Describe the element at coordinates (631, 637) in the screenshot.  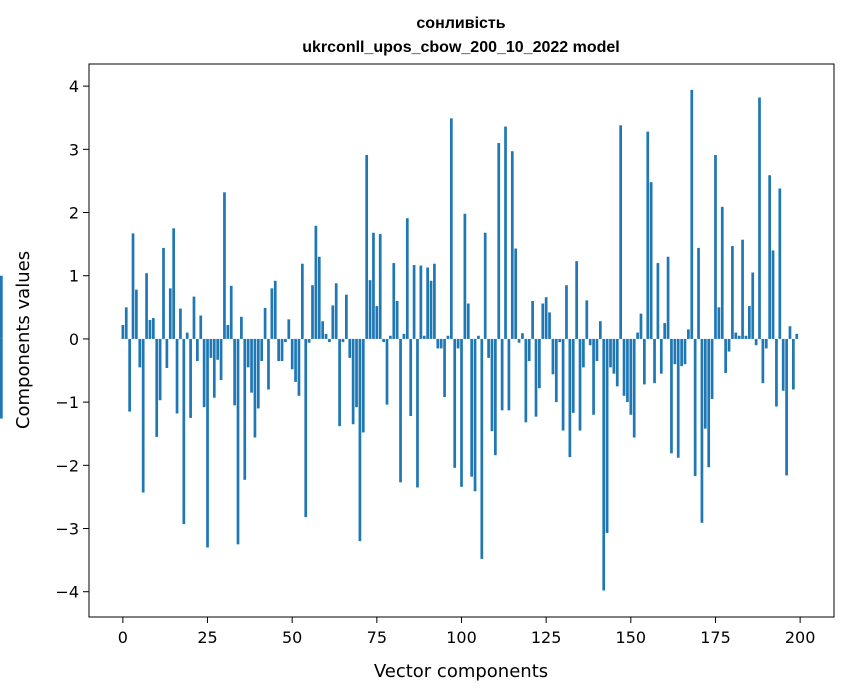
I see `x-tick-label: 150` at that location.